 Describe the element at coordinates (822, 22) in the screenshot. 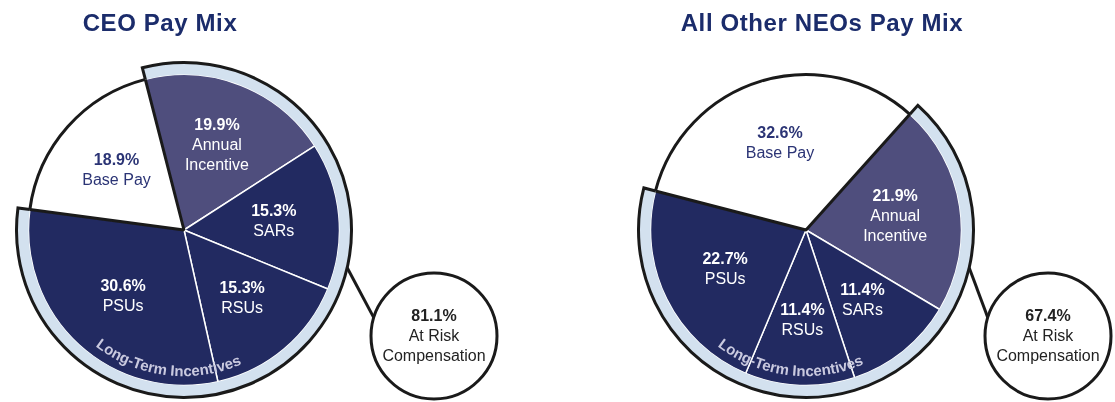

I see `chart-title: All Other NEOs Pay Mix` at that location.